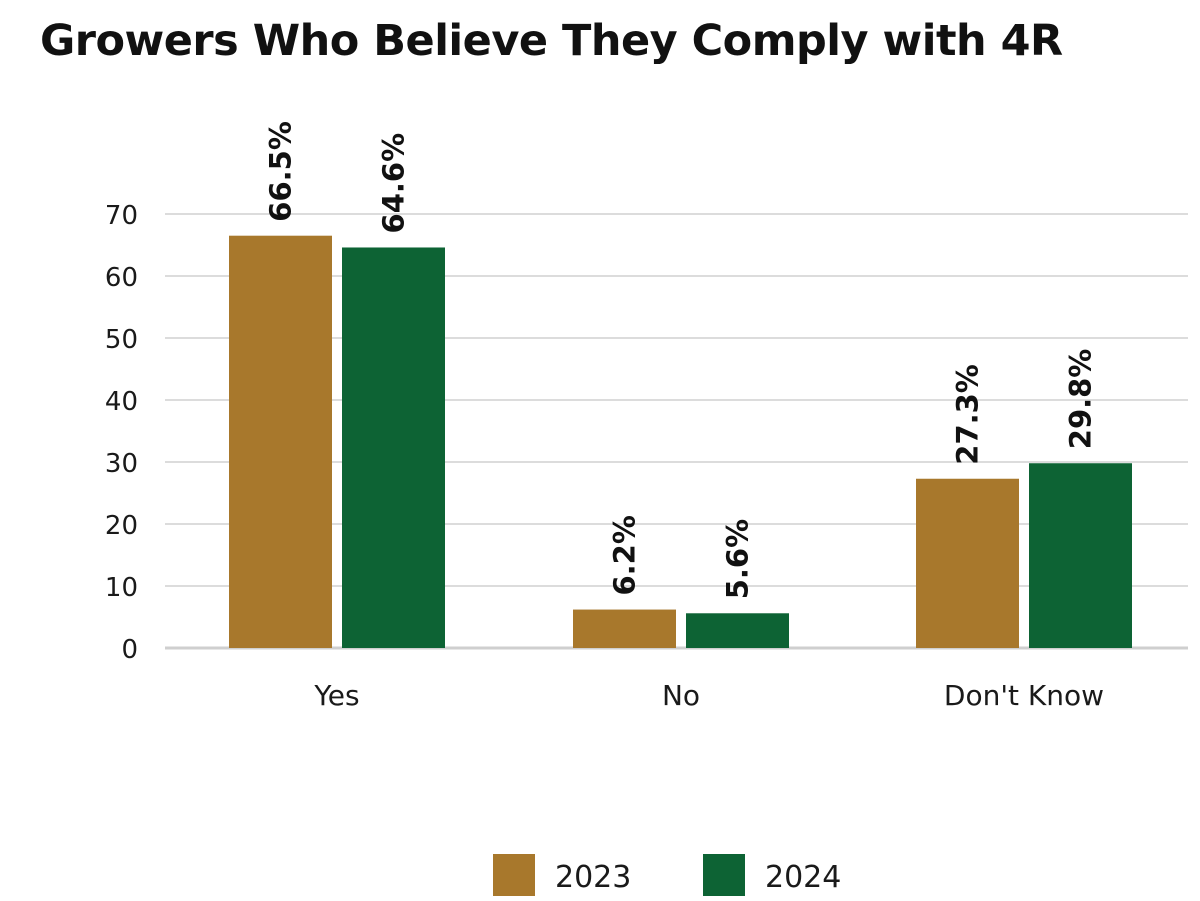  What do you see at coordinates (1024, 695) in the screenshot?
I see `x-category-label-don-t-know: Don't Know` at bounding box center [1024, 695].